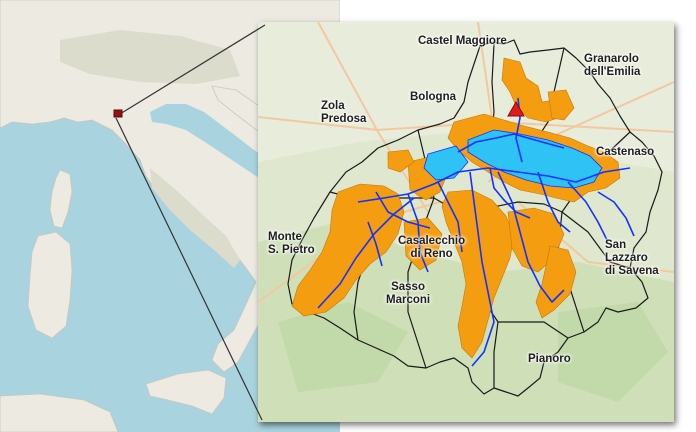 The width and height of the screenshot is (696, 432). I want to click on label-sasso-marconi: Sasso Marconi, so click(408, 293).